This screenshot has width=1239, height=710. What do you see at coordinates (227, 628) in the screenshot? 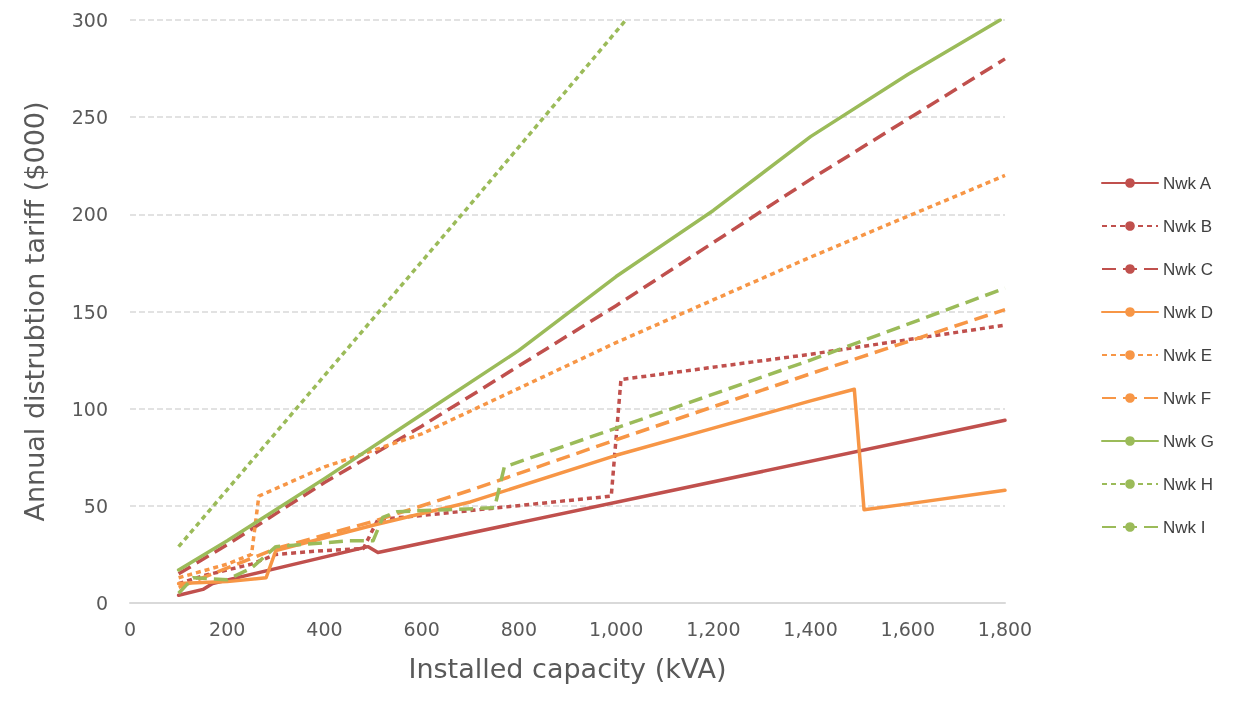
I see `x-tick-label: 200` at bounding box center [227, 628].